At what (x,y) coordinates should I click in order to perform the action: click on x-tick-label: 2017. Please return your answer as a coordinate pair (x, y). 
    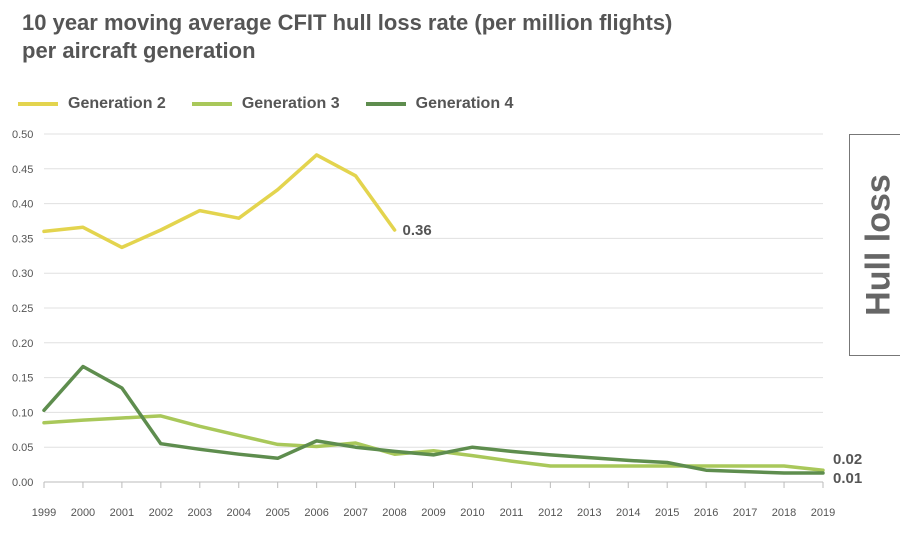
    Looking at the image, I should click on (745, 513).